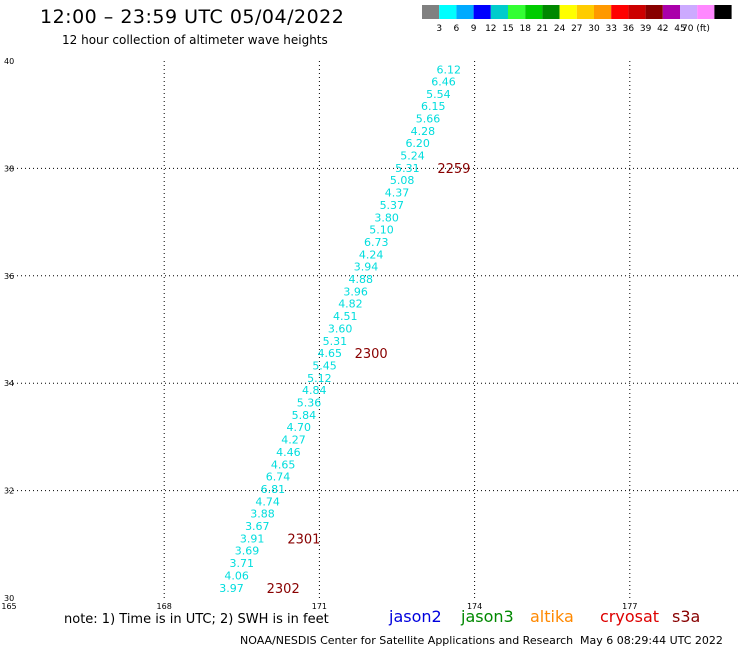  Describe the element at coordinates (415, 616) in the screenshot. I see `legend-jason2: jason2` at that location.